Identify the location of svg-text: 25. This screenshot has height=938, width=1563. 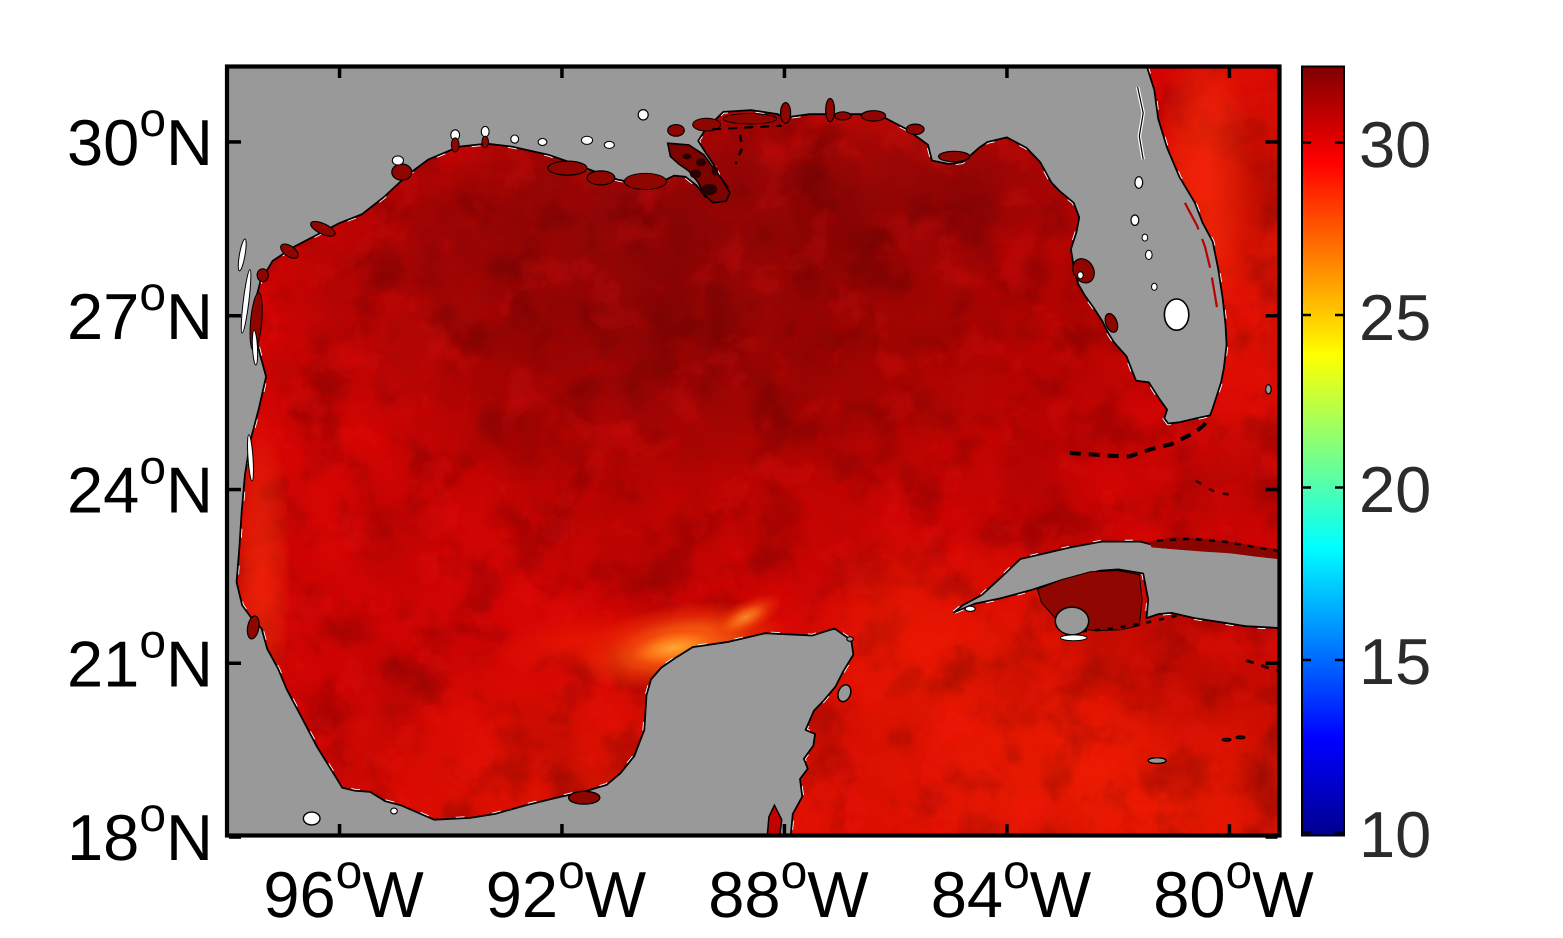
(1395, 317).